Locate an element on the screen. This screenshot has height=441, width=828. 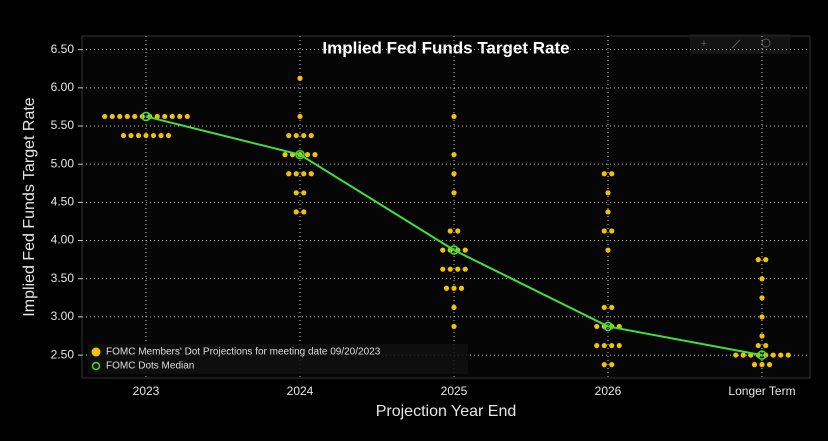
y-tick-label: 2.50 is located at coordinates (63, 354).